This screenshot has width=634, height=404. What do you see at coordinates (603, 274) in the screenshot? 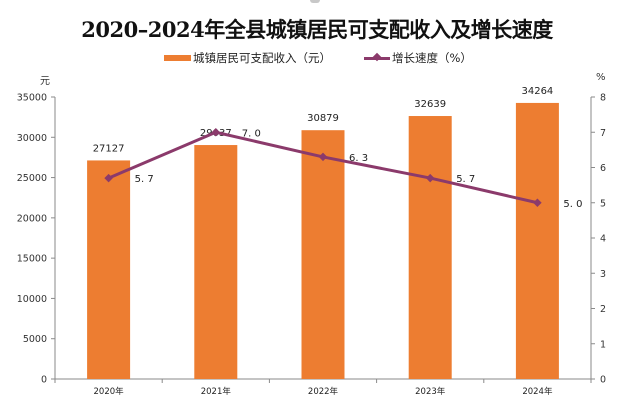
I see `right-tick-label: 3` at bounding box center [603, 274].